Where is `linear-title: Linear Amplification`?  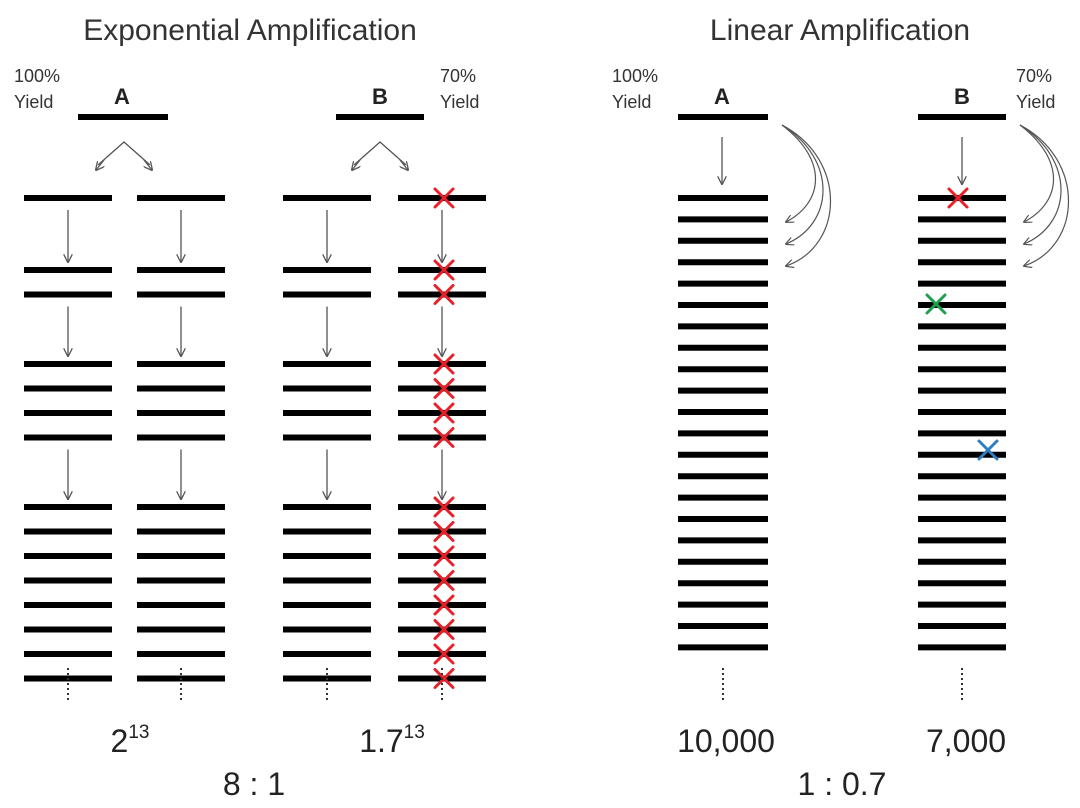 linear-title: Linear Amplification is located at coordinates (840, 30).